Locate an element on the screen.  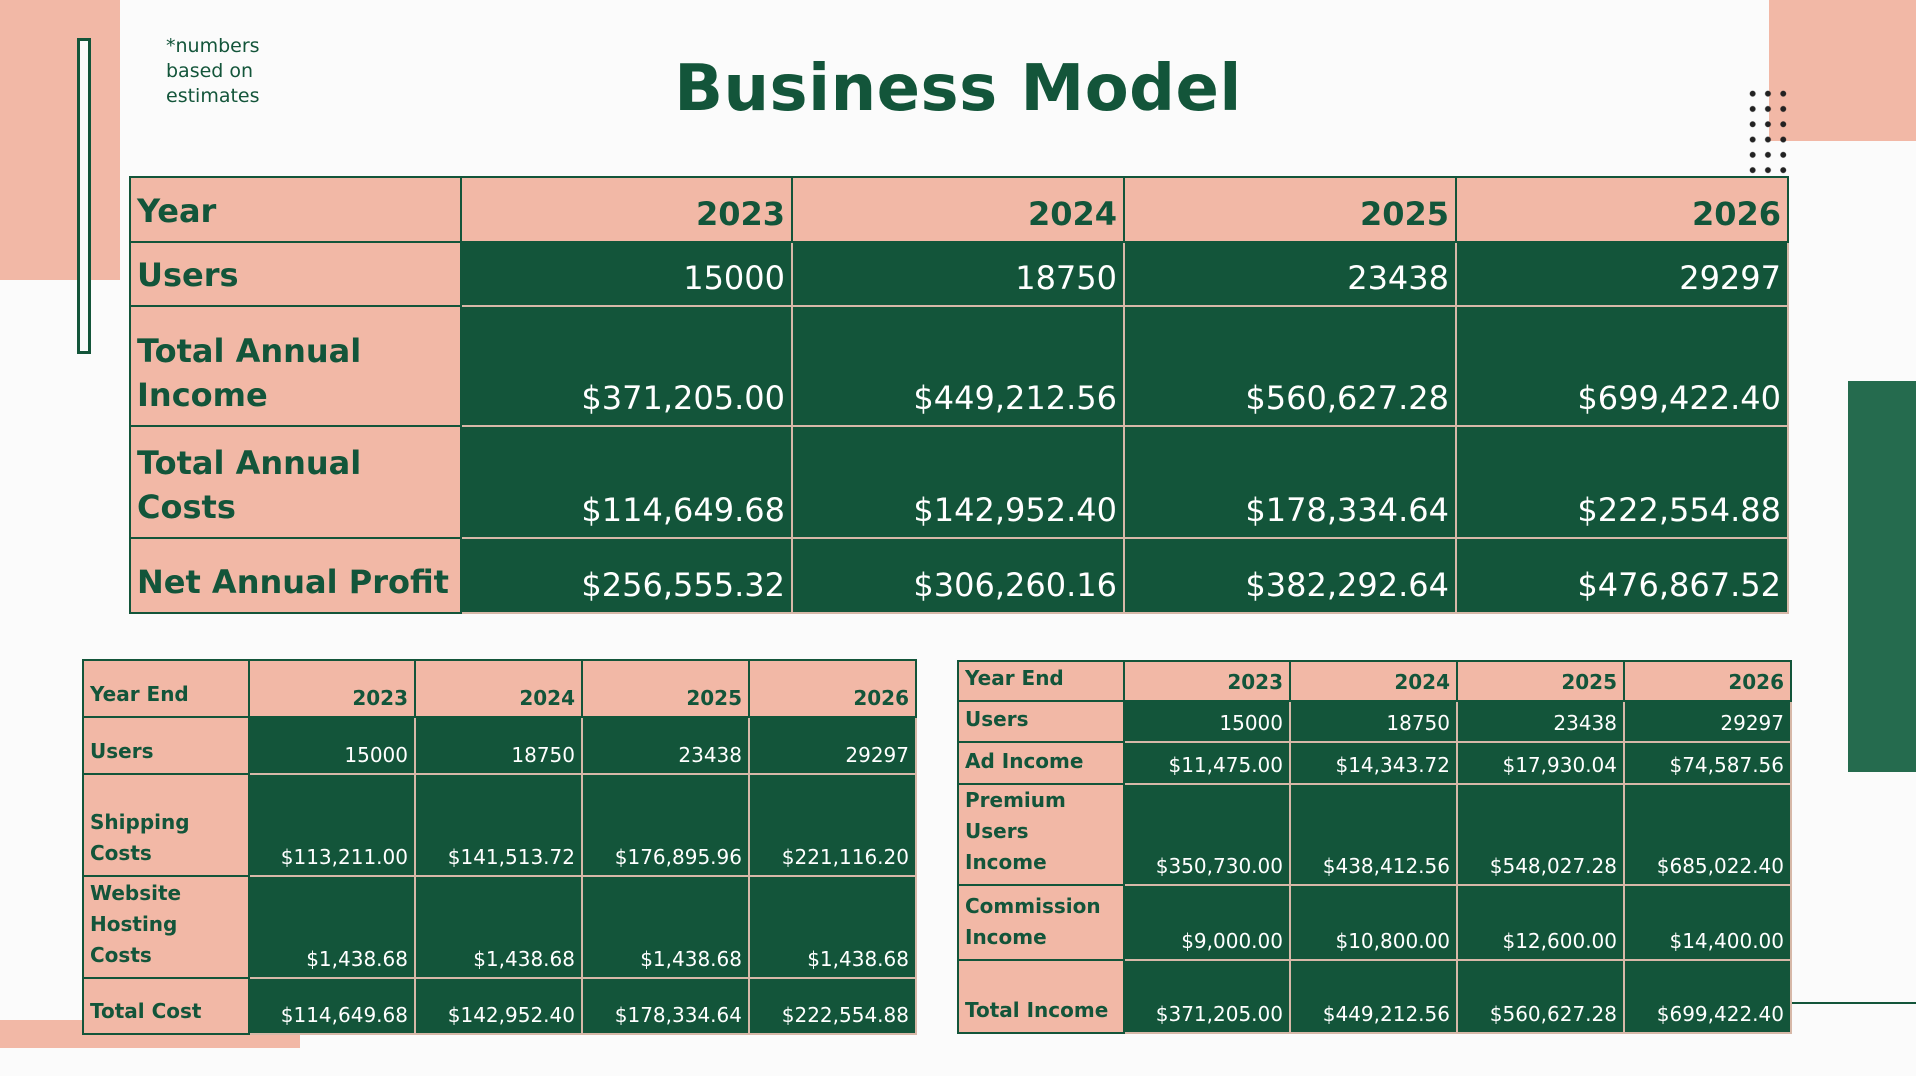
table-cell: $306,260.16 is located at coordinates (958, 575).